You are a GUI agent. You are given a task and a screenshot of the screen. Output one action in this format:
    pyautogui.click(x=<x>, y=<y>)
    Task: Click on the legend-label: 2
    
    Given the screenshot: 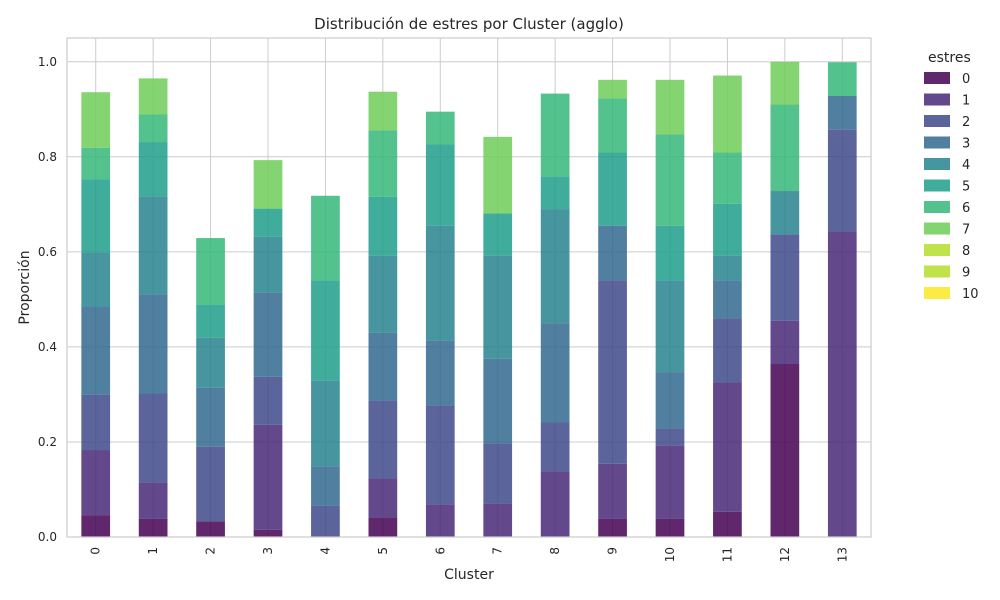 What is the action you would take?
    pyautogui.click(x=966, y=122)
    